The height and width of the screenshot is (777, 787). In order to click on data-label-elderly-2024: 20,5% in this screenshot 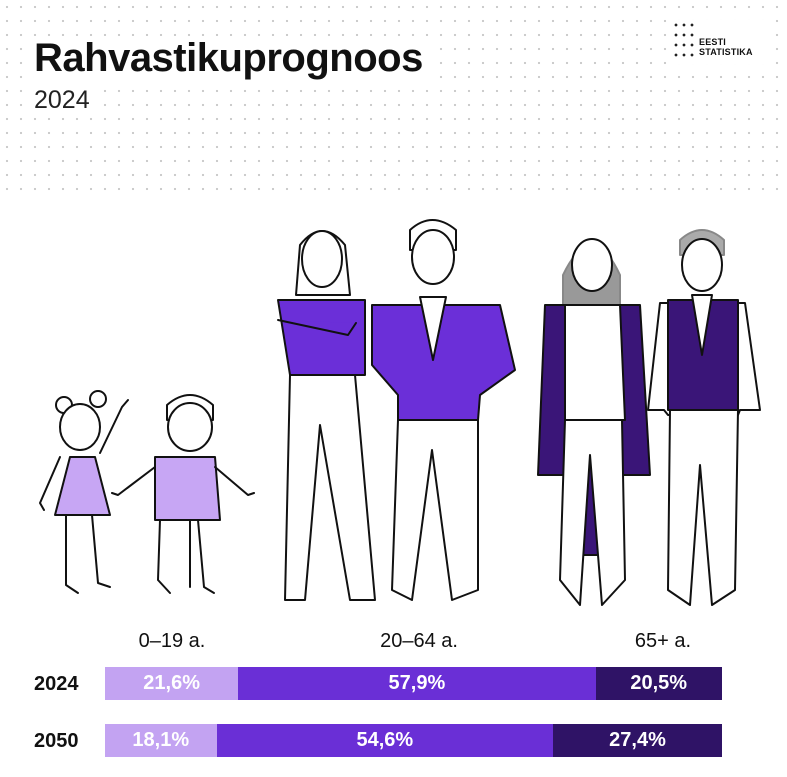, I will do `click(659, 683)`.